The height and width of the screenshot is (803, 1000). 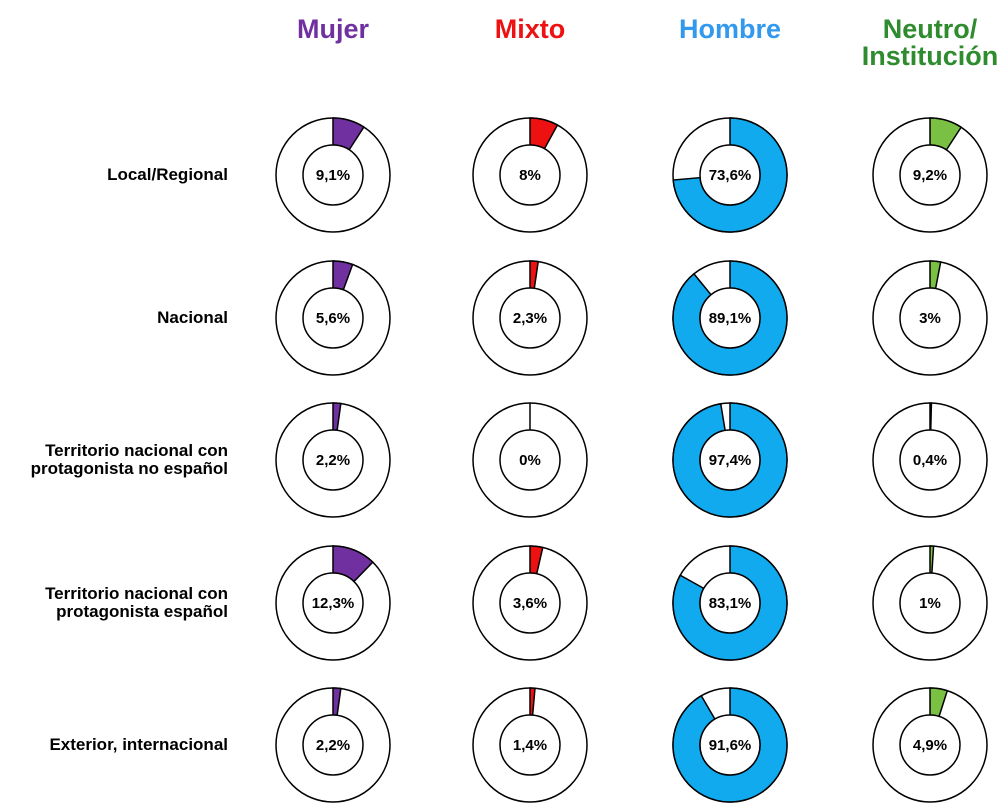 I want to click on value-label: 12,3%, so click(x=333, y=603).